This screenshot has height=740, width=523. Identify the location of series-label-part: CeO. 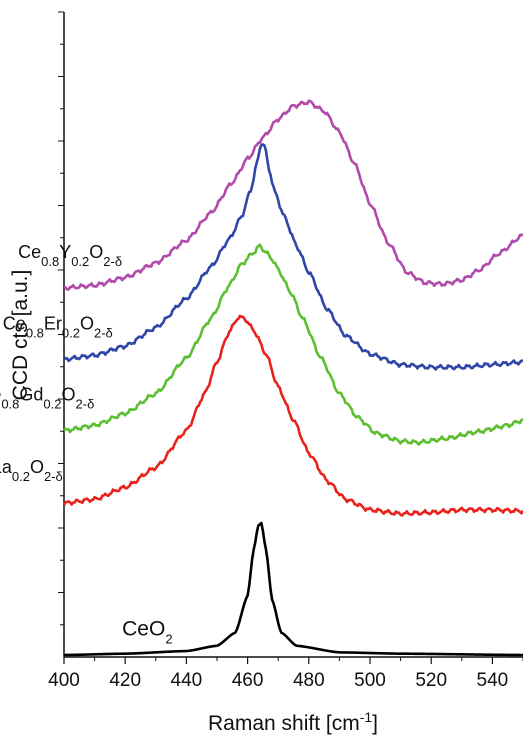
(143, 629).